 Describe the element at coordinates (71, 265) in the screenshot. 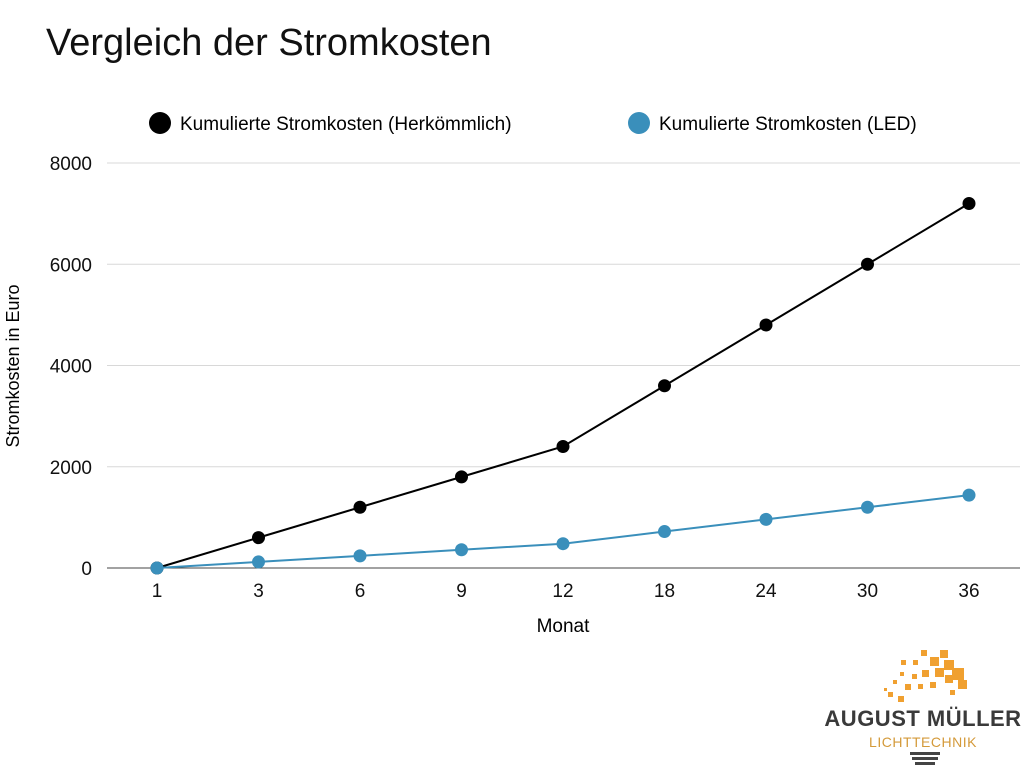

I see `y-tick-label: 6000` at that location.